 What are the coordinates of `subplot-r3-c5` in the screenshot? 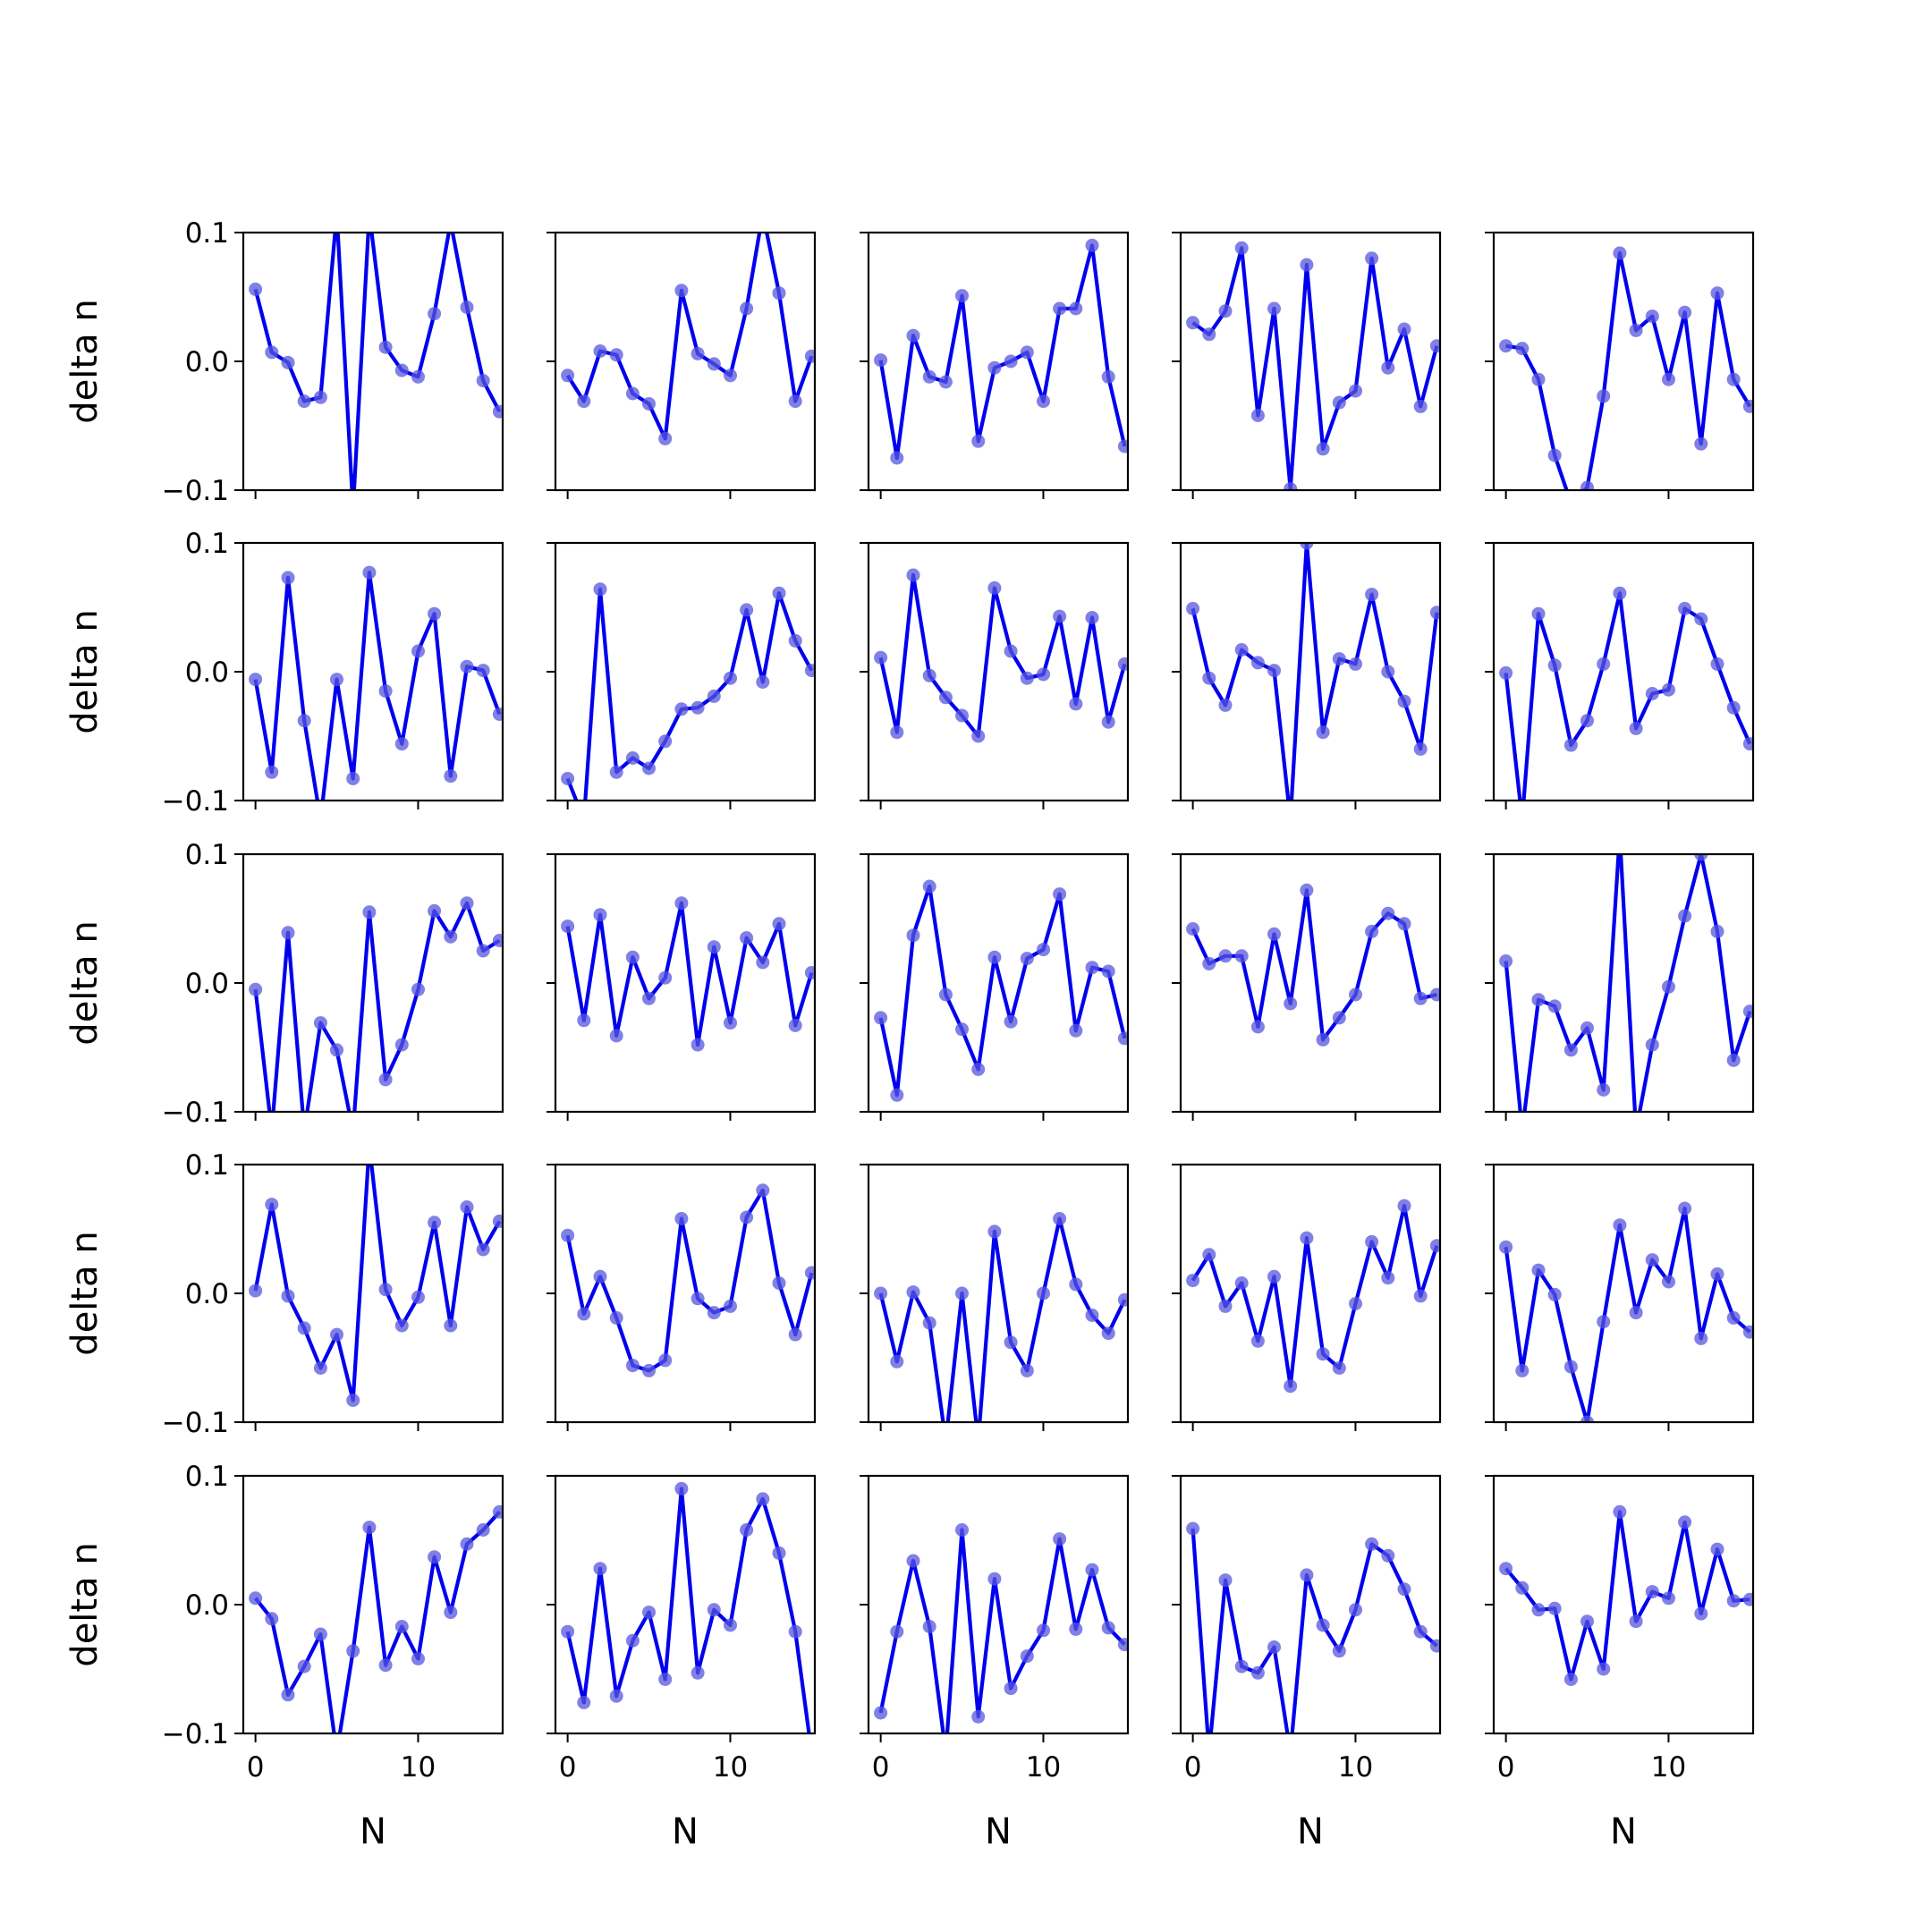 It's located at (1620, 986).